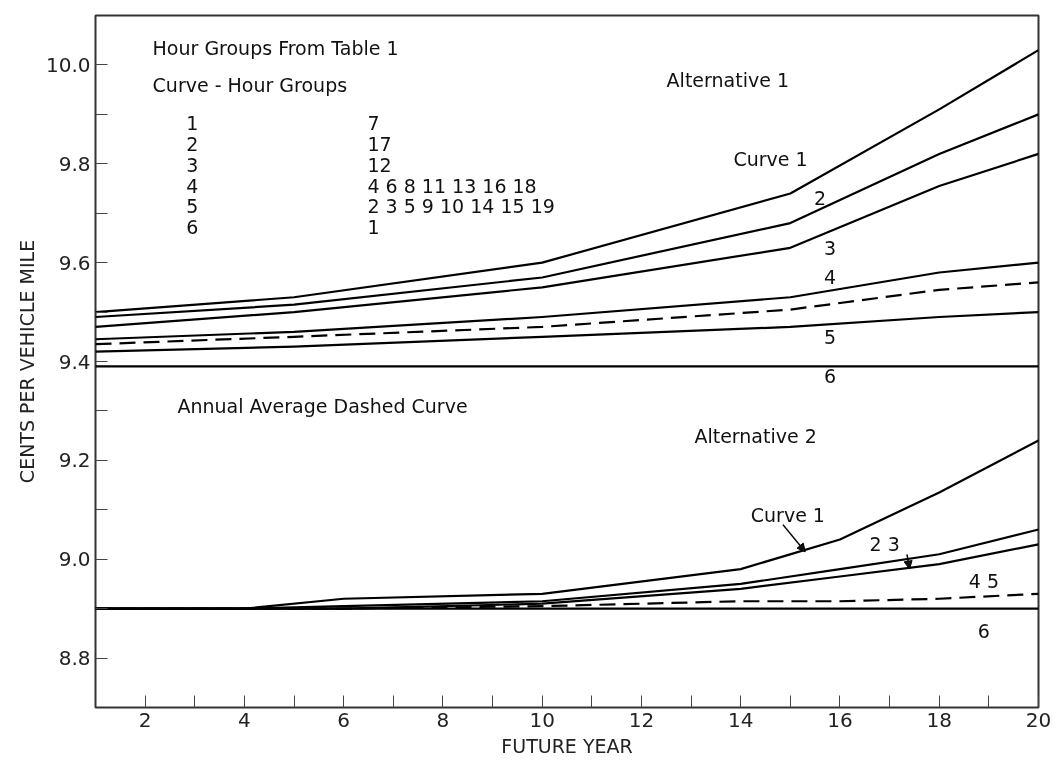  What do you see at coordinates (26, 361) in the screenshot?
I see `y-axis-title: CENTS PER VEHICLE MILE` at bounding box center [26, 361].